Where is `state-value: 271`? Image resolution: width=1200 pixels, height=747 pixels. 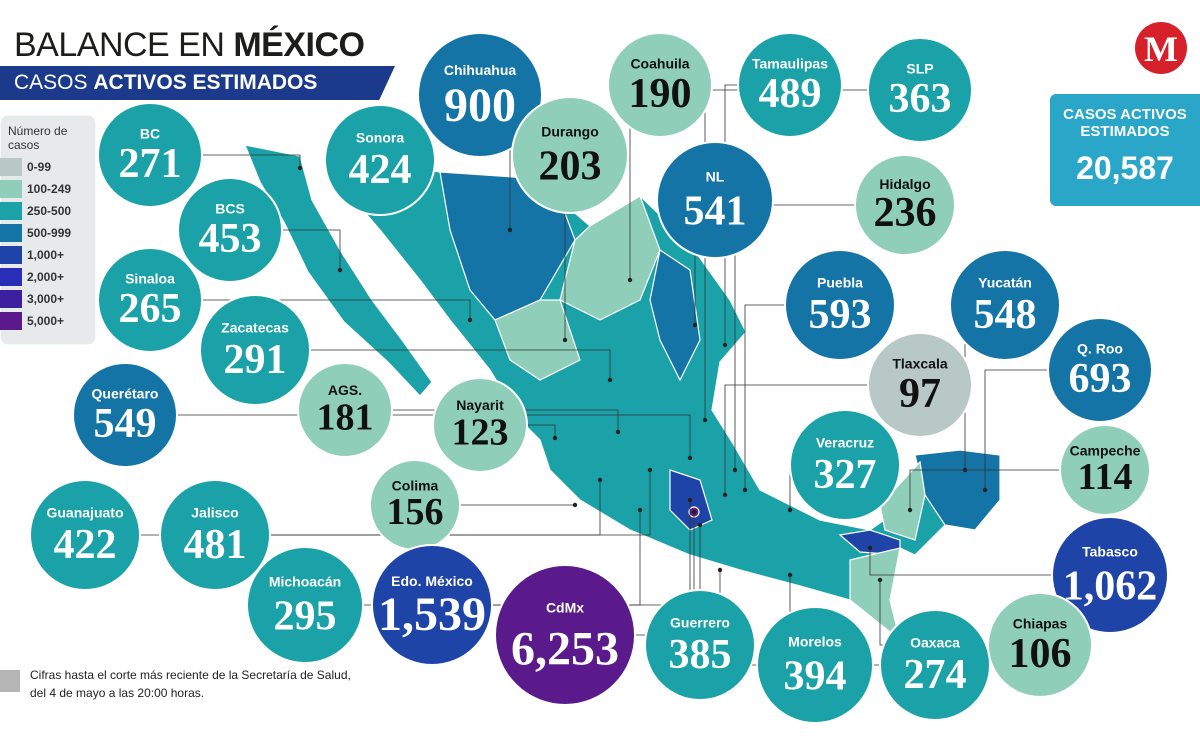 state-value: 271 is located at coordinates (150, 164).